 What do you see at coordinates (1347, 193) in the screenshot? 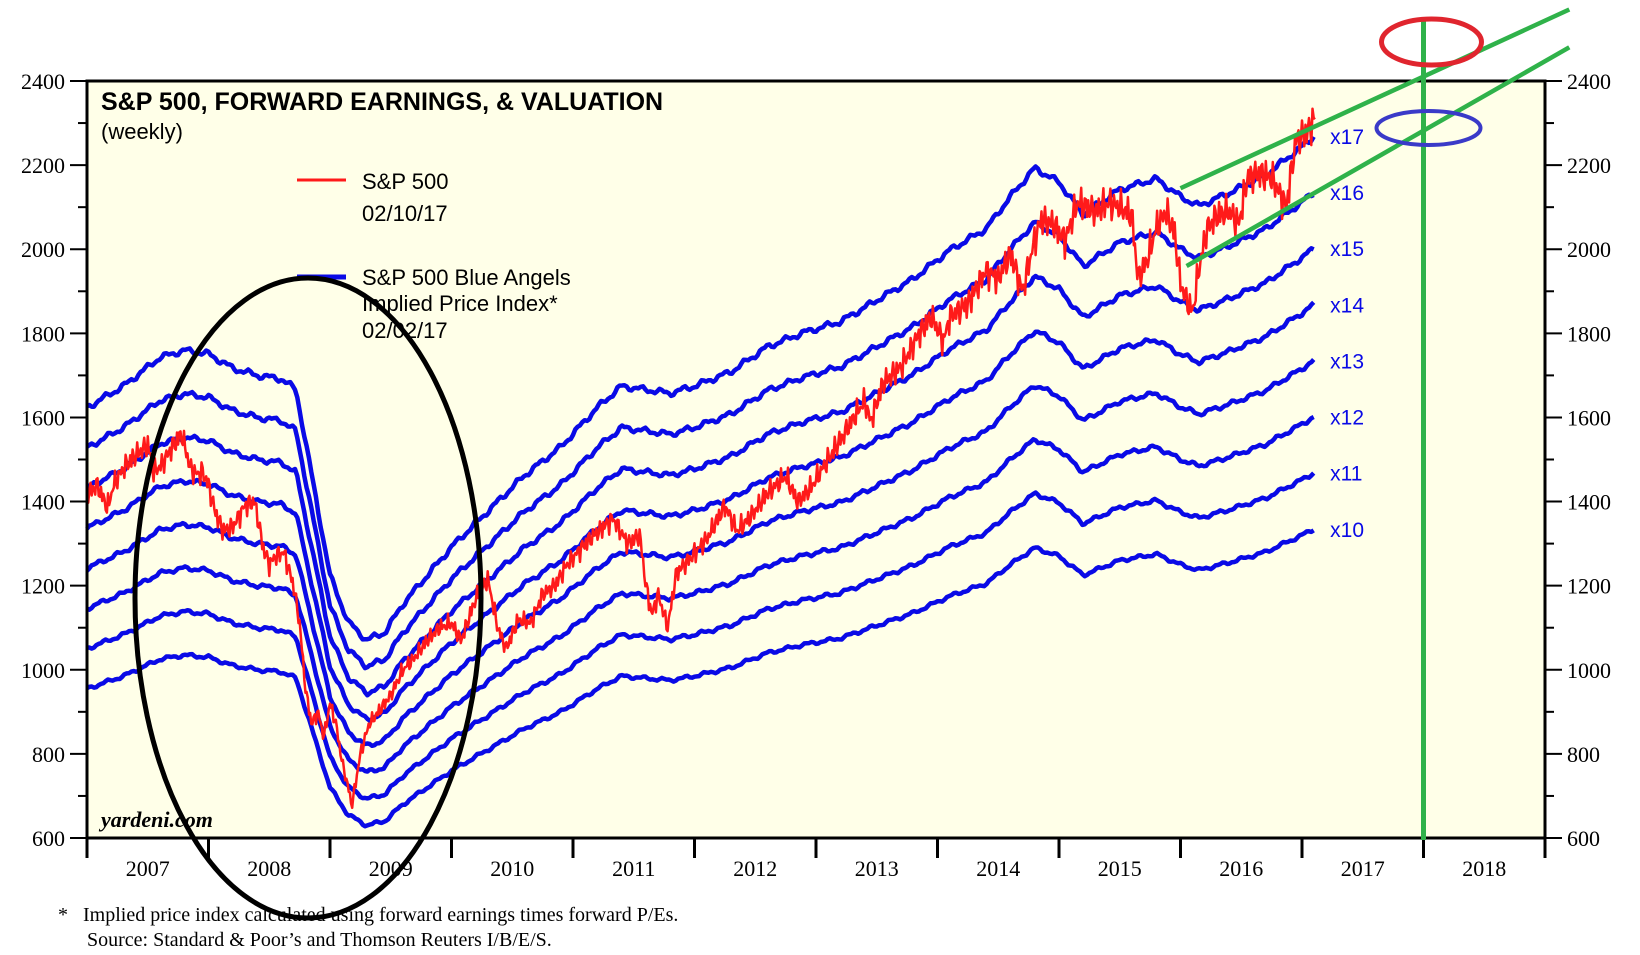
I see `multiple-label-x16: x16` at bounding box center [1347, 193].